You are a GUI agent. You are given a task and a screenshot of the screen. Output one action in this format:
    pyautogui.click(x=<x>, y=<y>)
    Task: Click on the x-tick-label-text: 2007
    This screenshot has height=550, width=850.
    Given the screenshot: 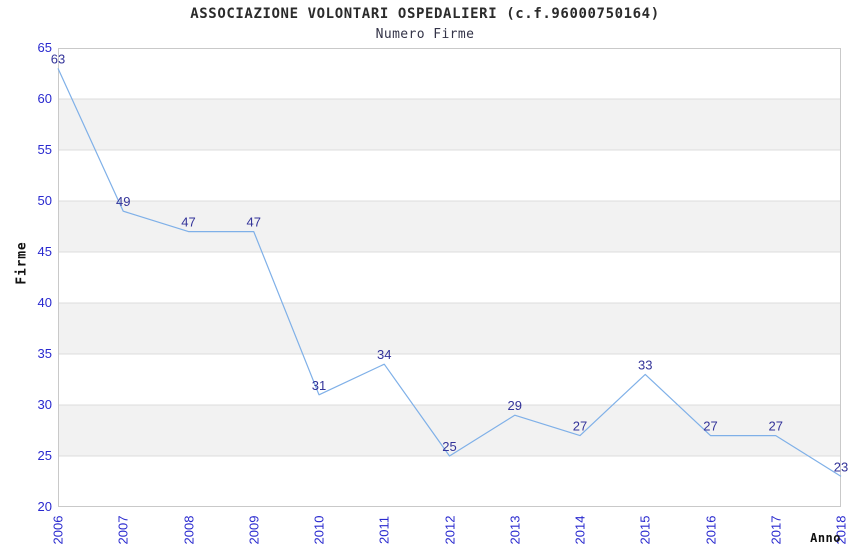 What is the action you would take?
    pyautogui.click(x=123, y=530)
    